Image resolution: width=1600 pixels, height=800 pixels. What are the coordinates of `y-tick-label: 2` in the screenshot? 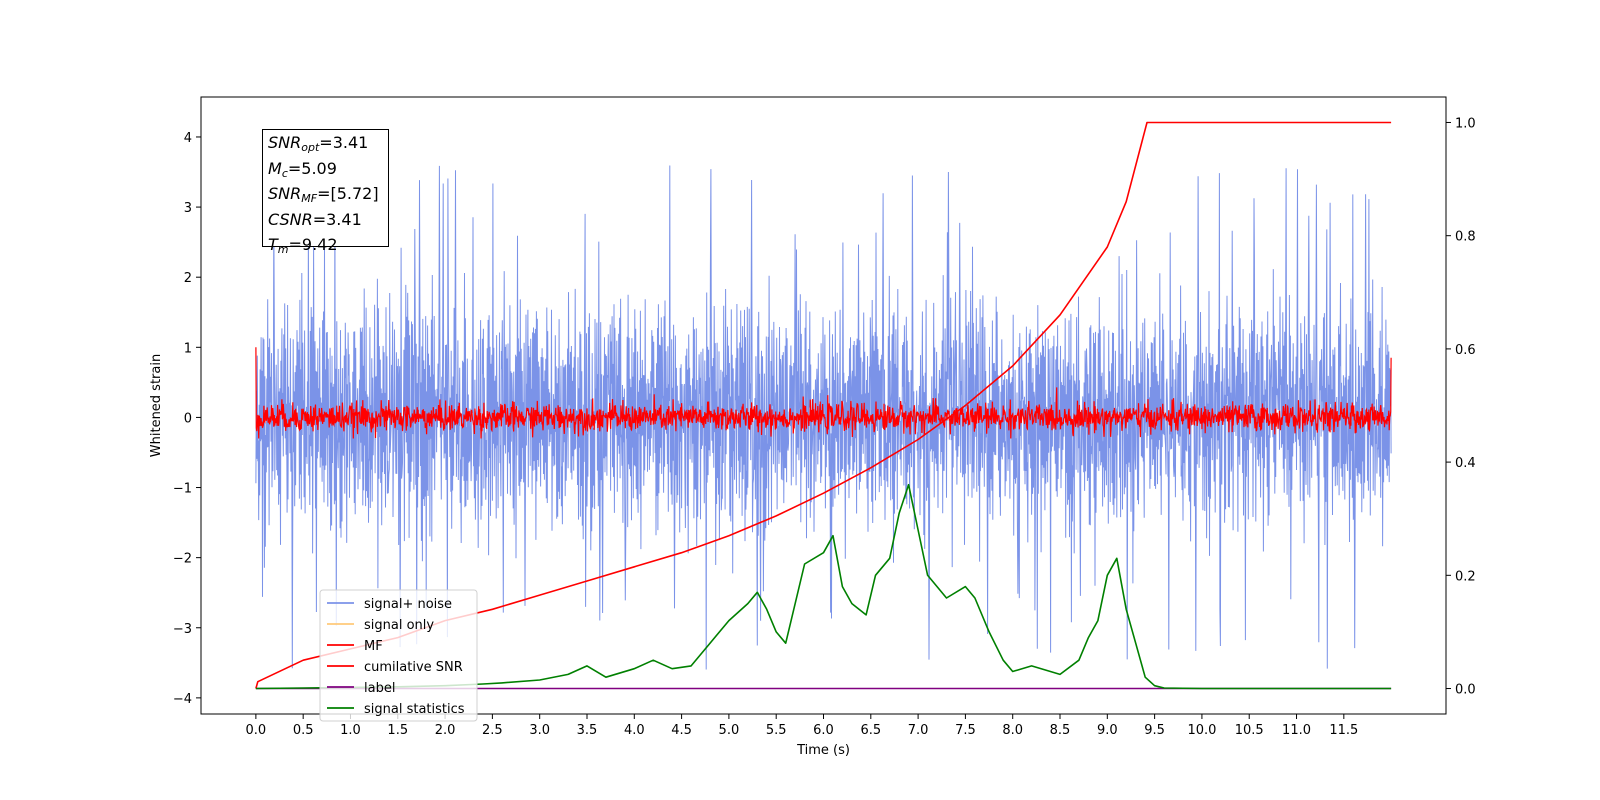 It's located at (188, 278).